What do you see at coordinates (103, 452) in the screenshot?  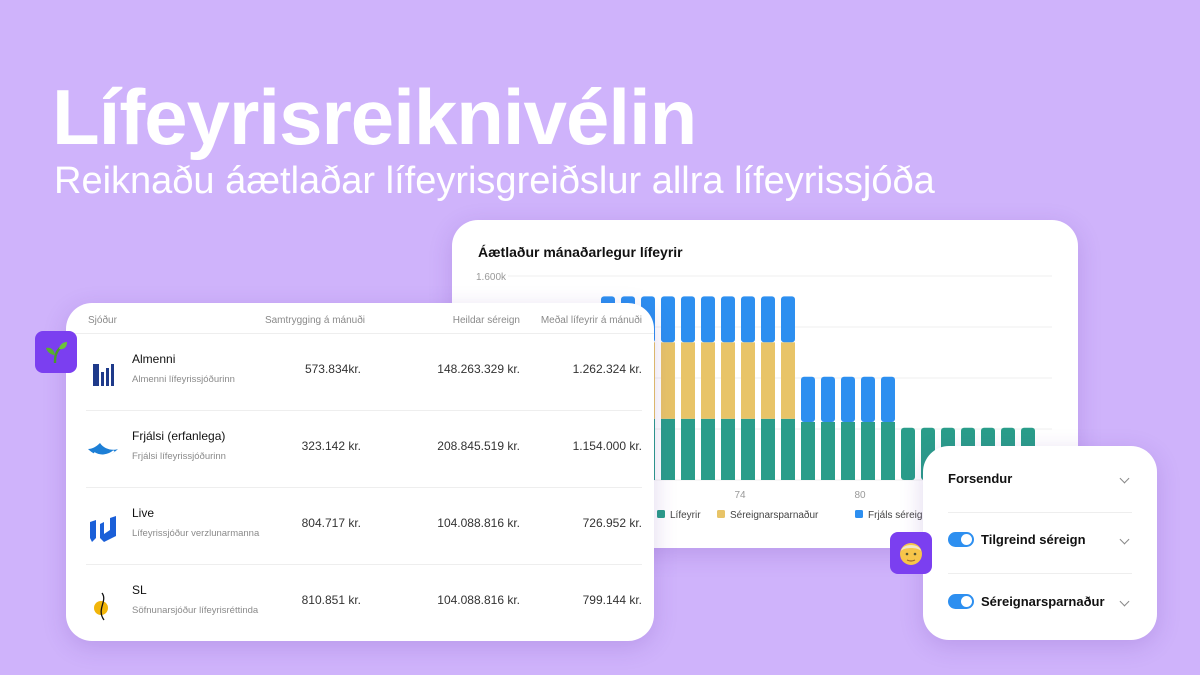 I see `frjalsi-logo` at bounding box center [103, 452].